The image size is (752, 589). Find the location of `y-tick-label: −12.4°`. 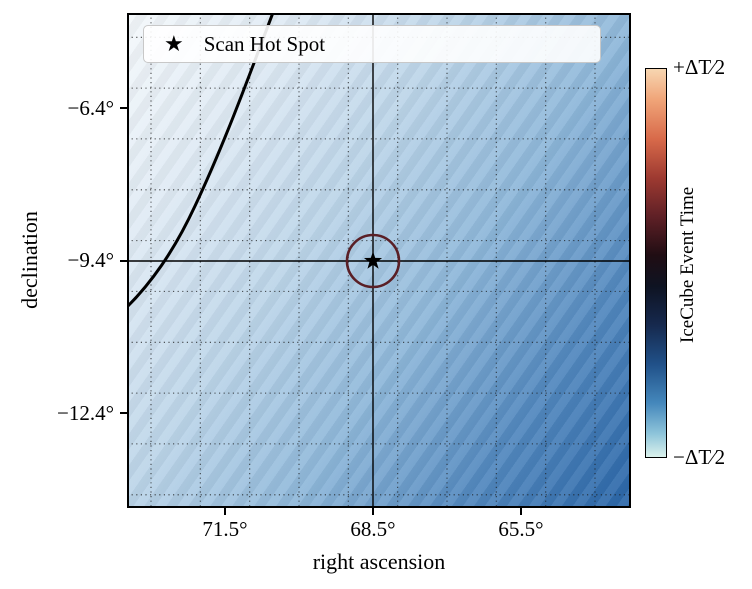

y-tick-label: −12.4° is located at coordinates (85, 413).